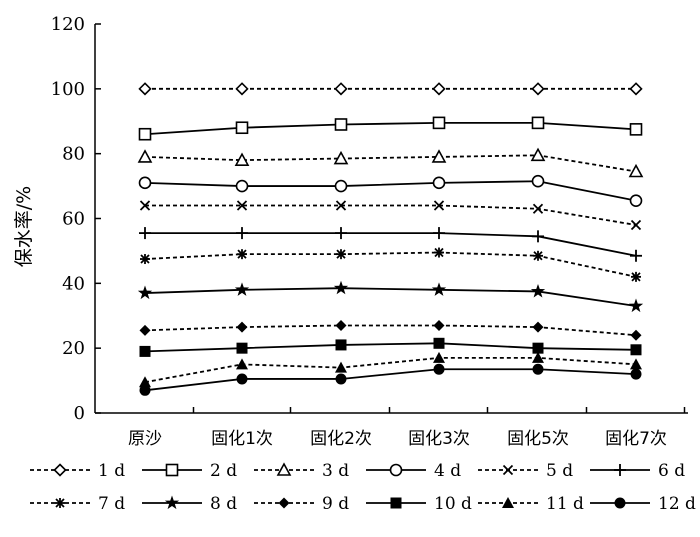  What do you see at coordinates (453, 504) in the screenshot?
I see `legend-label: 10 d` at bounding box center [453, 504].